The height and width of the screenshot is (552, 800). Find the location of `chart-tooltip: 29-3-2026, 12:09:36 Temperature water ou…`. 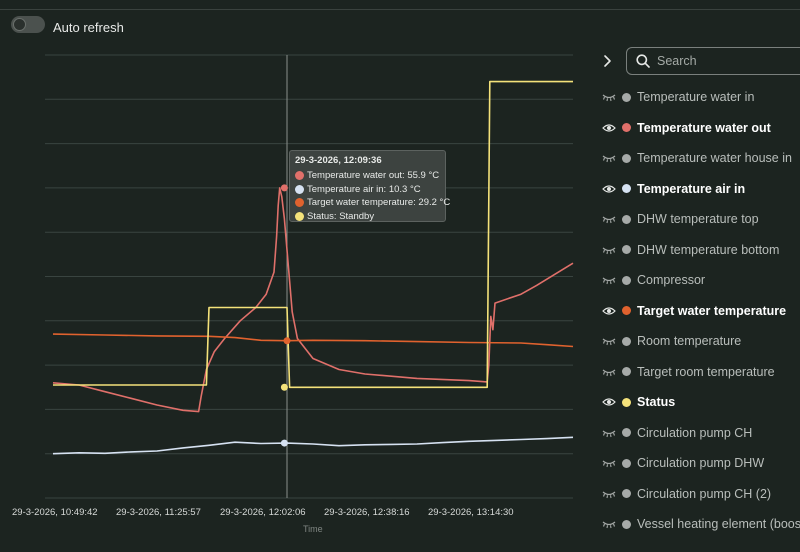

chart-tooltip: 29-3-2026, 12:09:36 Temperature water ou… is located at coordinates (369, 187).